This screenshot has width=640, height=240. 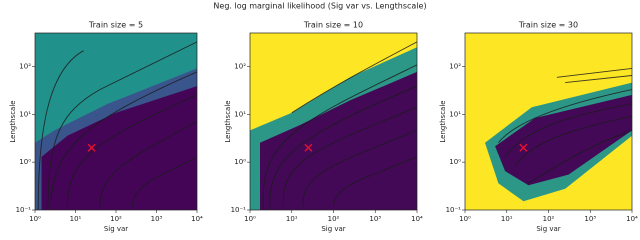 What do you see at coordinates (115, 25) in the screenshot?
I see `panel-title: Train size = 5` at bounding box center [115, 25].